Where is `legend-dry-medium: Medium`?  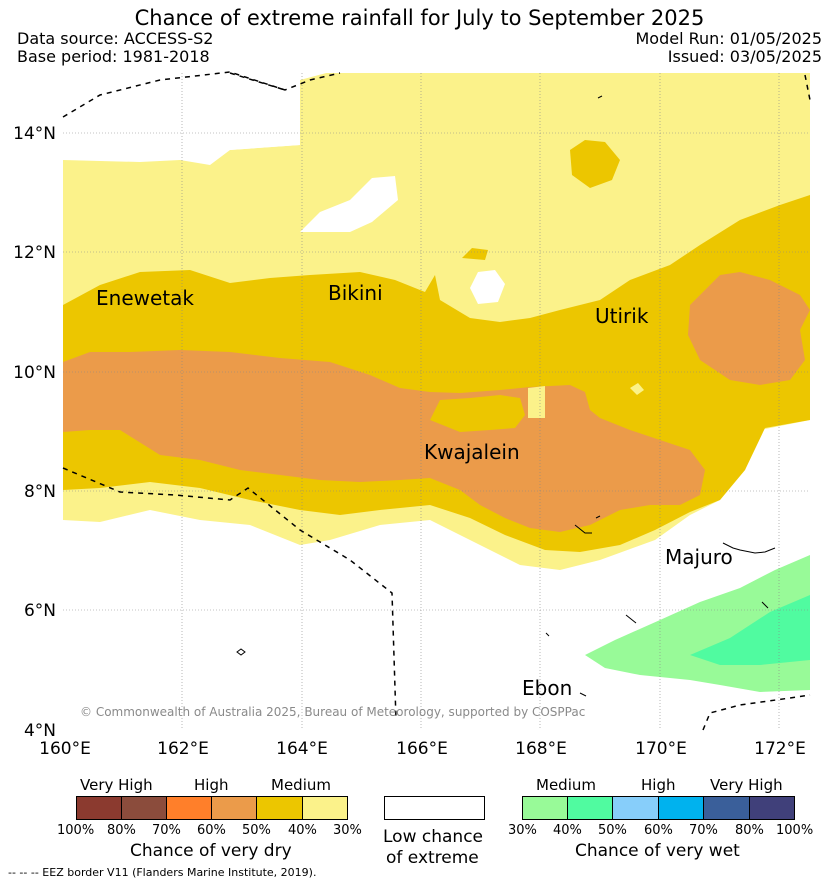 legend-dry-medium: Medium is located at coordinates (301, 785).